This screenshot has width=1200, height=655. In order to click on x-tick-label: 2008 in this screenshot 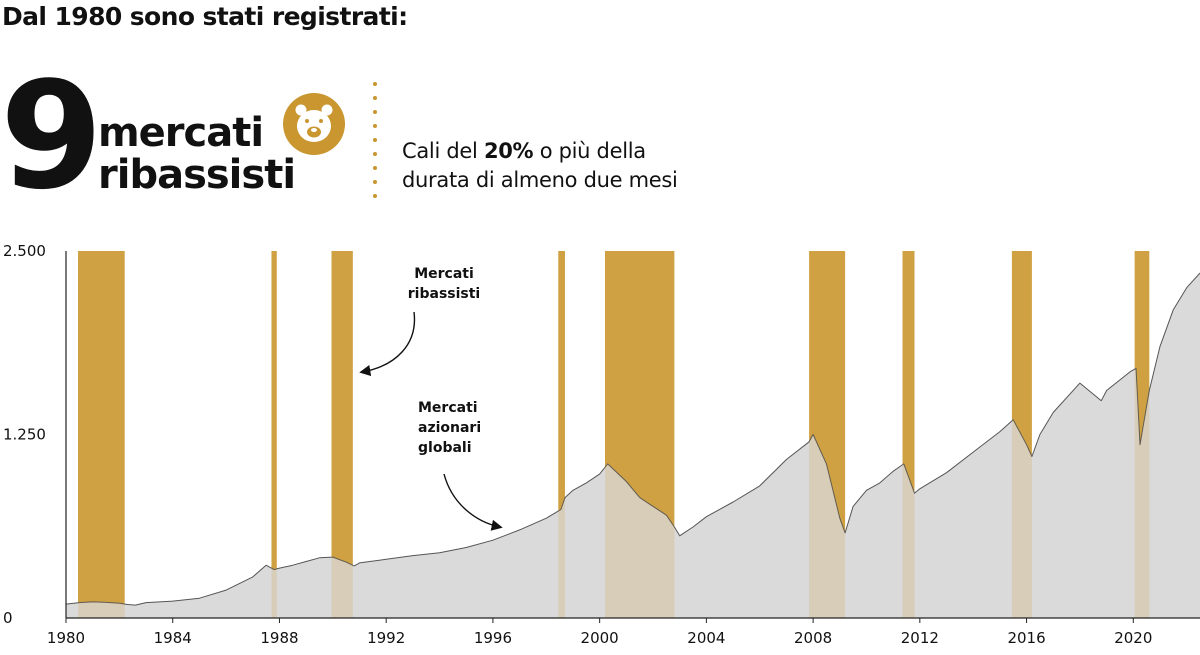, I will do `click(813, 638)`.